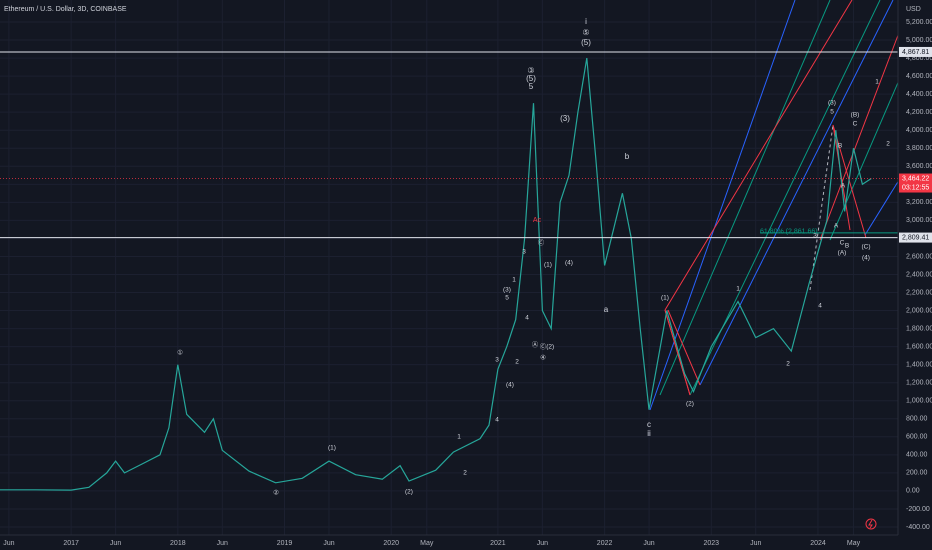 The width and height of the screenshot is (932, 550). I want to click on level-label: 4,867.81, so click(915, 52).